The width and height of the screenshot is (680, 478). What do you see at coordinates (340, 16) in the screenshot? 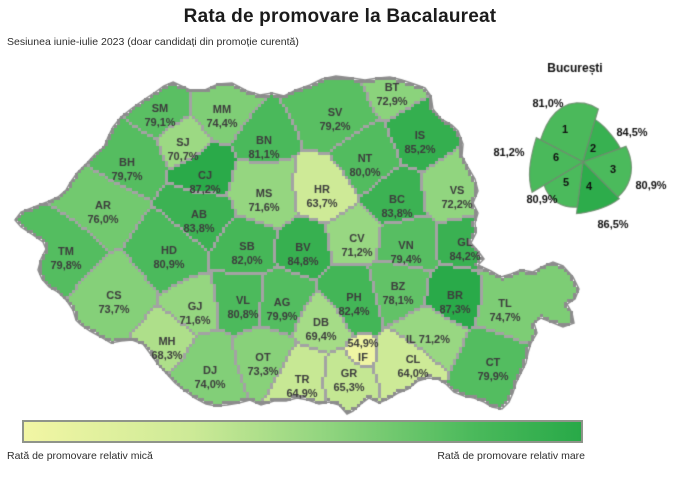
I see `page-title: Rata de promovare la Bacalaureat` at bounding box center [340, 16].